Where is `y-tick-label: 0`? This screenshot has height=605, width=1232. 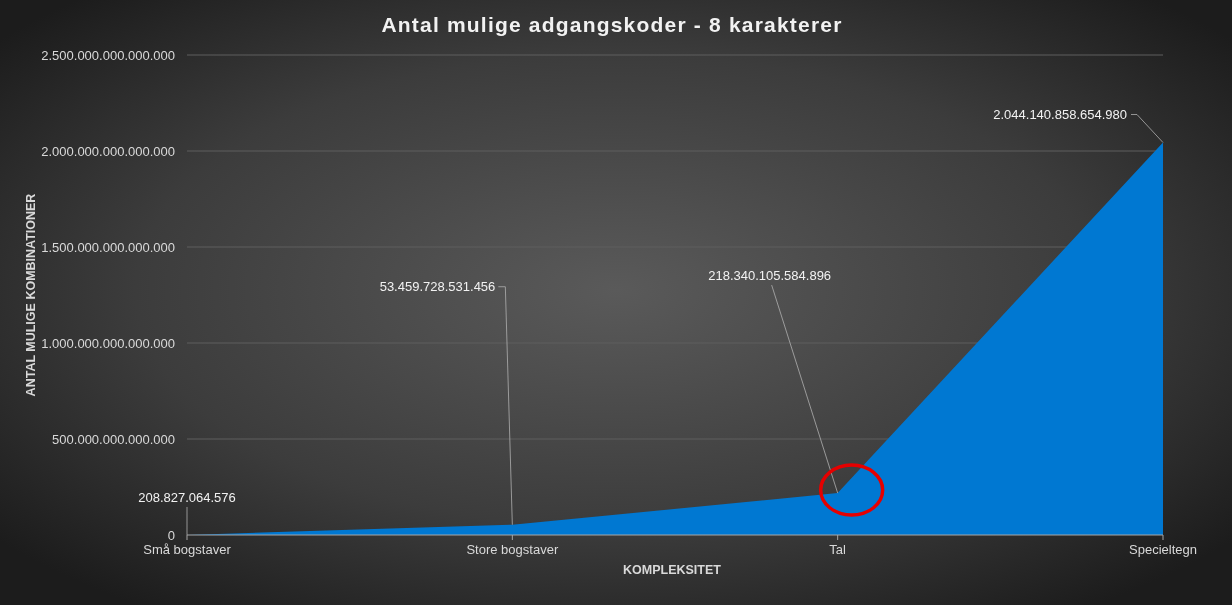
y-tick-label: 0 is located at coordinates (171, 535).